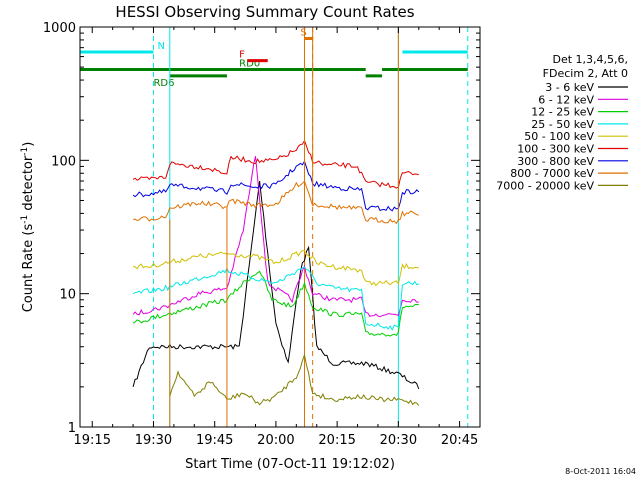 The height and width of the screenshot is (480, 640). Describe the element at coordinates (290, 464) in the screenshot. I see `x-axis-title: Start Time (07-Oct-11 19:12:02)` at that location.